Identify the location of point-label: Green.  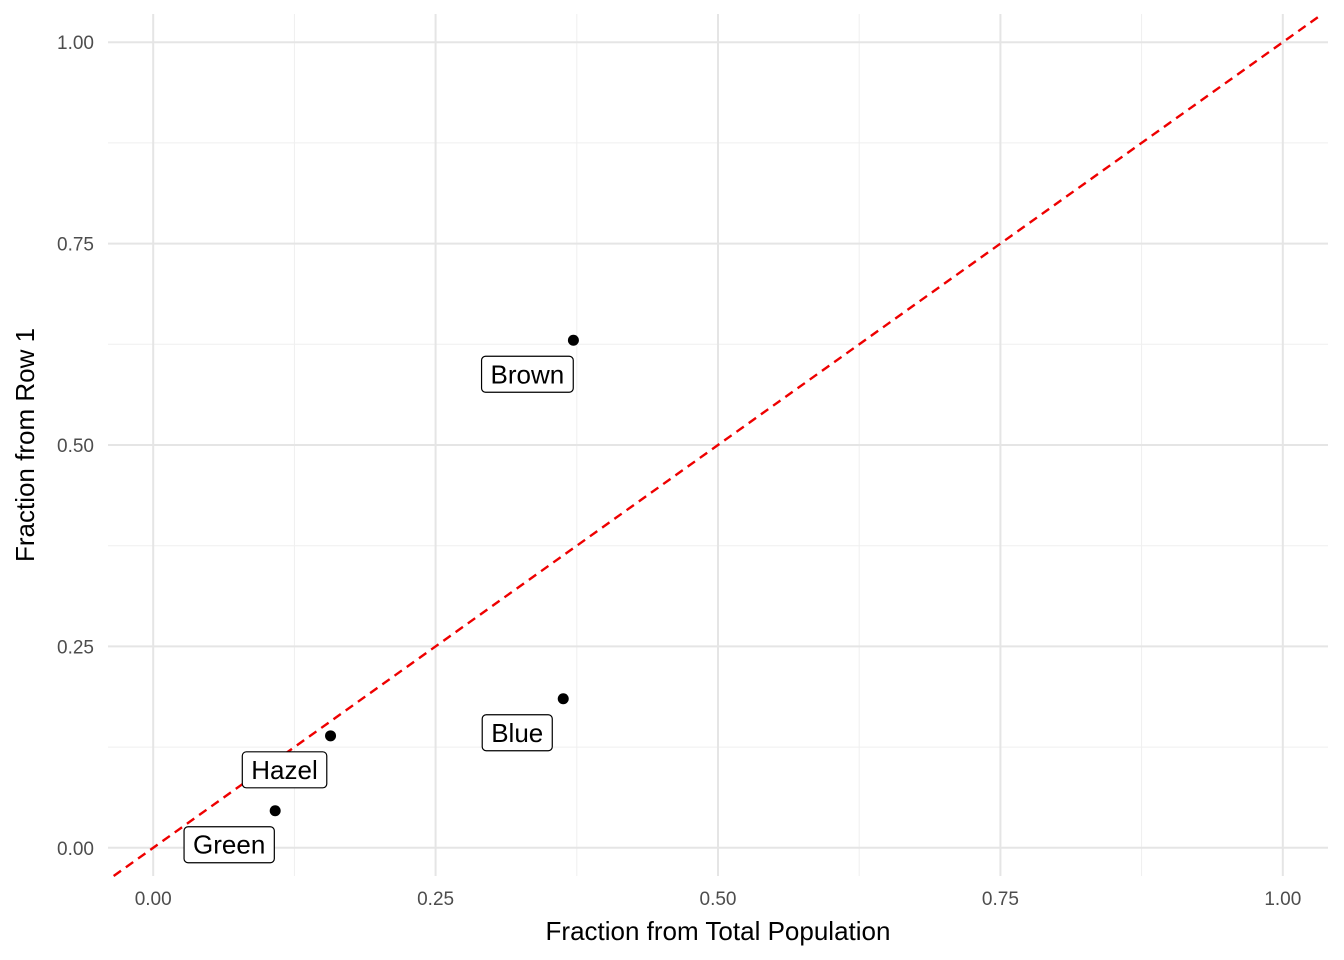
(229, 845).